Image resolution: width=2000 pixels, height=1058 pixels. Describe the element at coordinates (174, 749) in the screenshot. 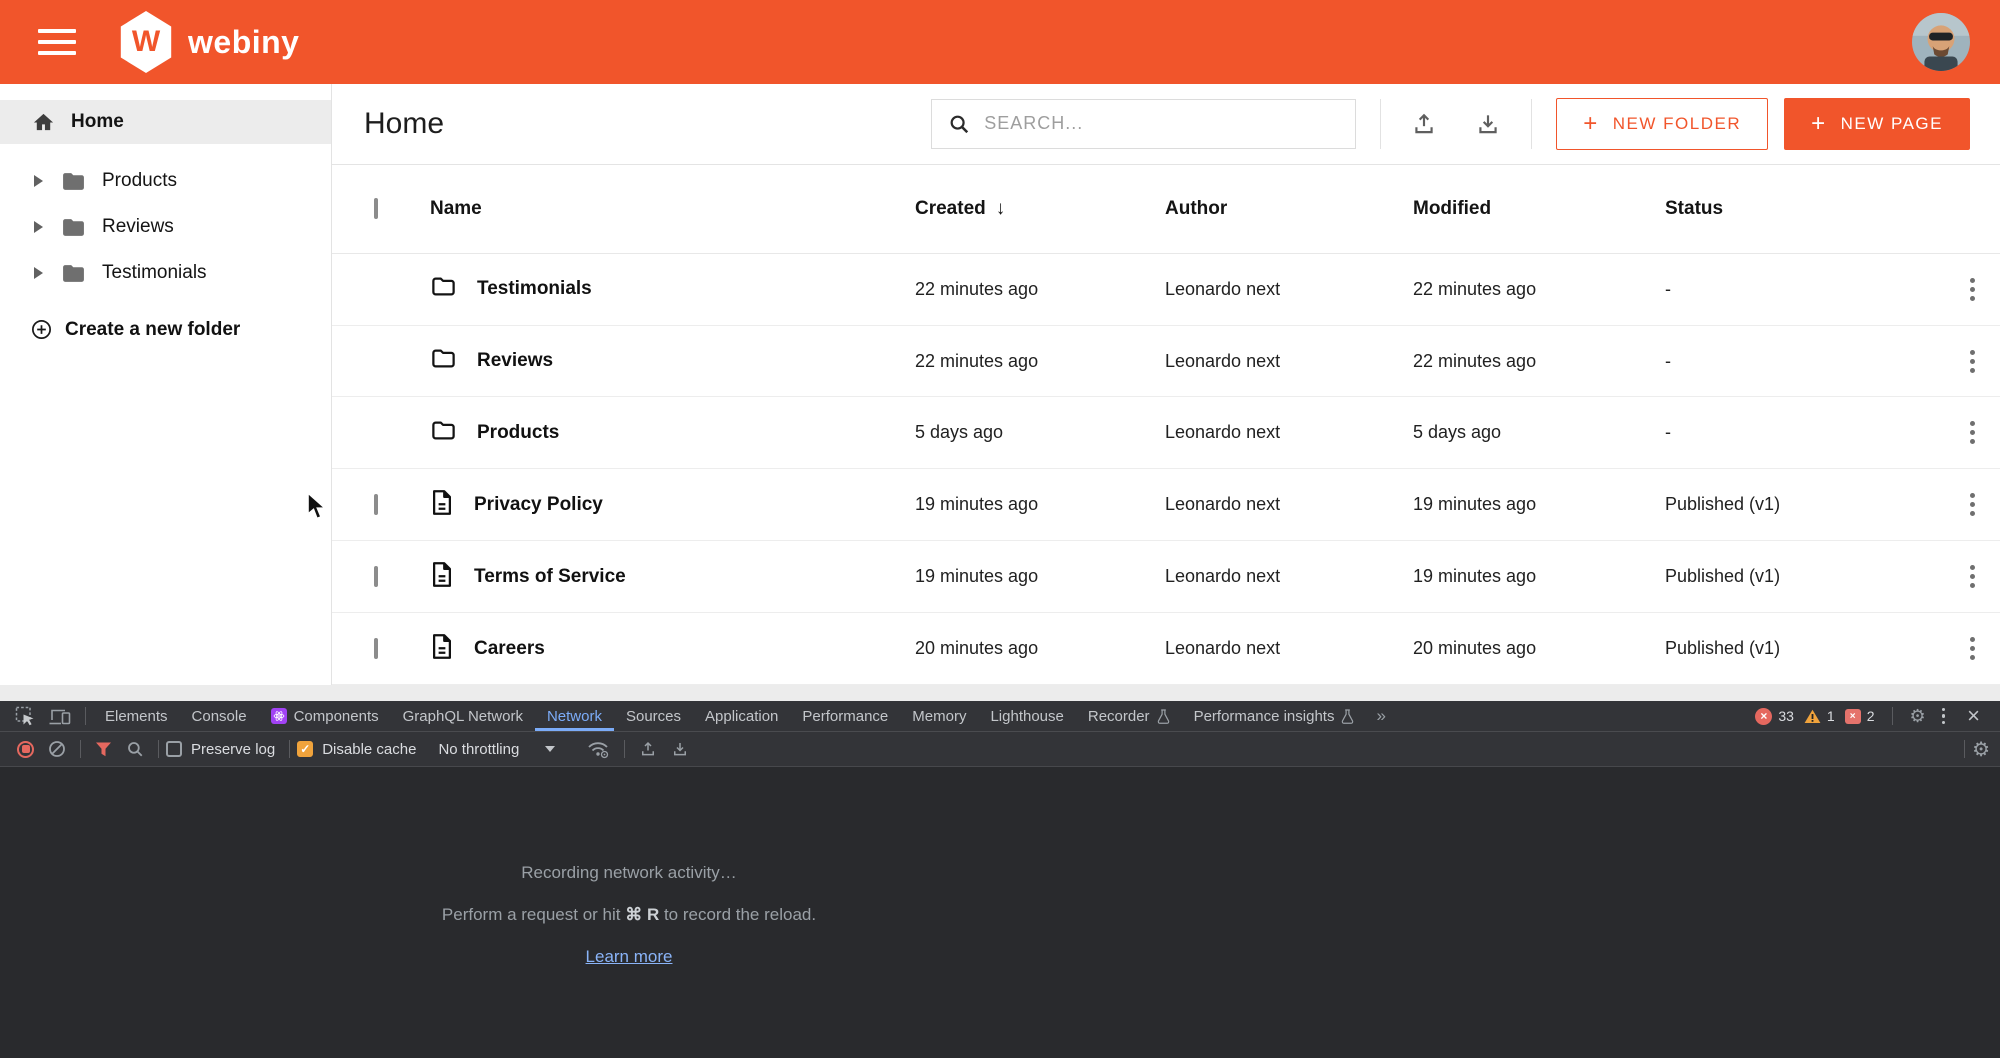

I see `preserve-log-checkbox` at that location.